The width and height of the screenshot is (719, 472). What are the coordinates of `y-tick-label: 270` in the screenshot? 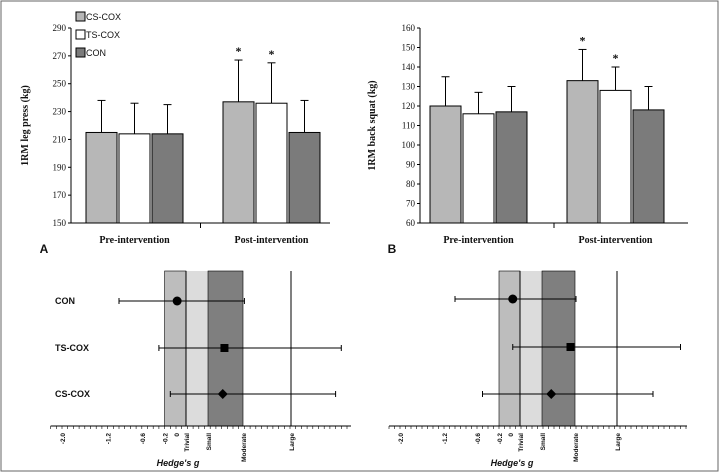 It's located at (60, 56).